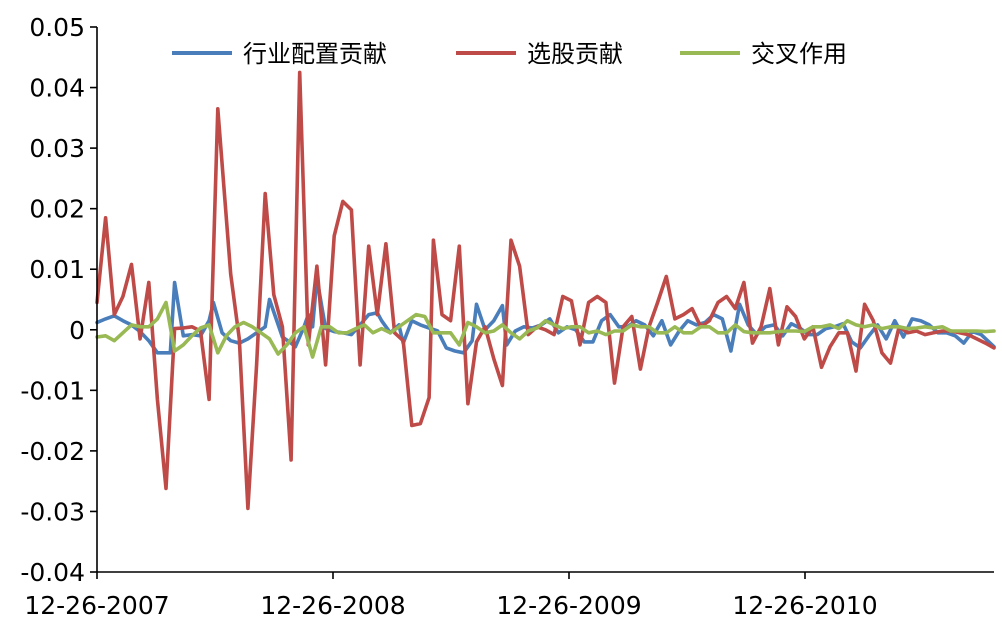  What do you see at coordinates (57, 88) in the screenshot?
I see `y-tick-label: 0.04` at bounding box center [57, 88].